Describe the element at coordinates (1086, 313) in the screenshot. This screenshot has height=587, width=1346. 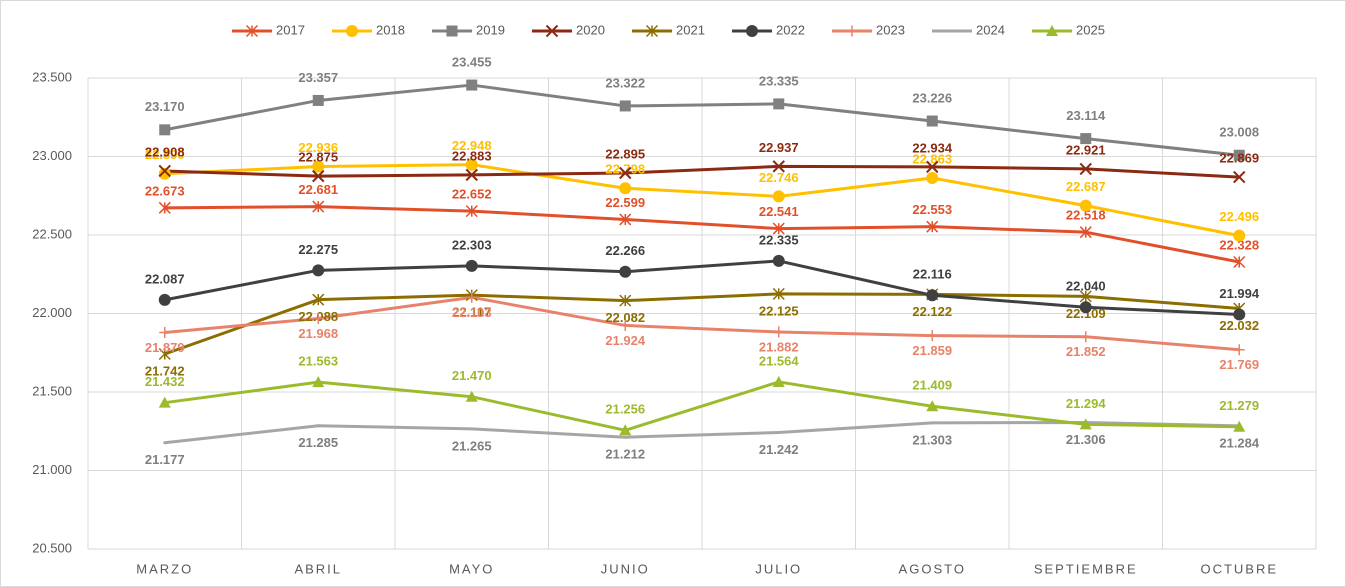
I see `data-label: 22.109` at that location.